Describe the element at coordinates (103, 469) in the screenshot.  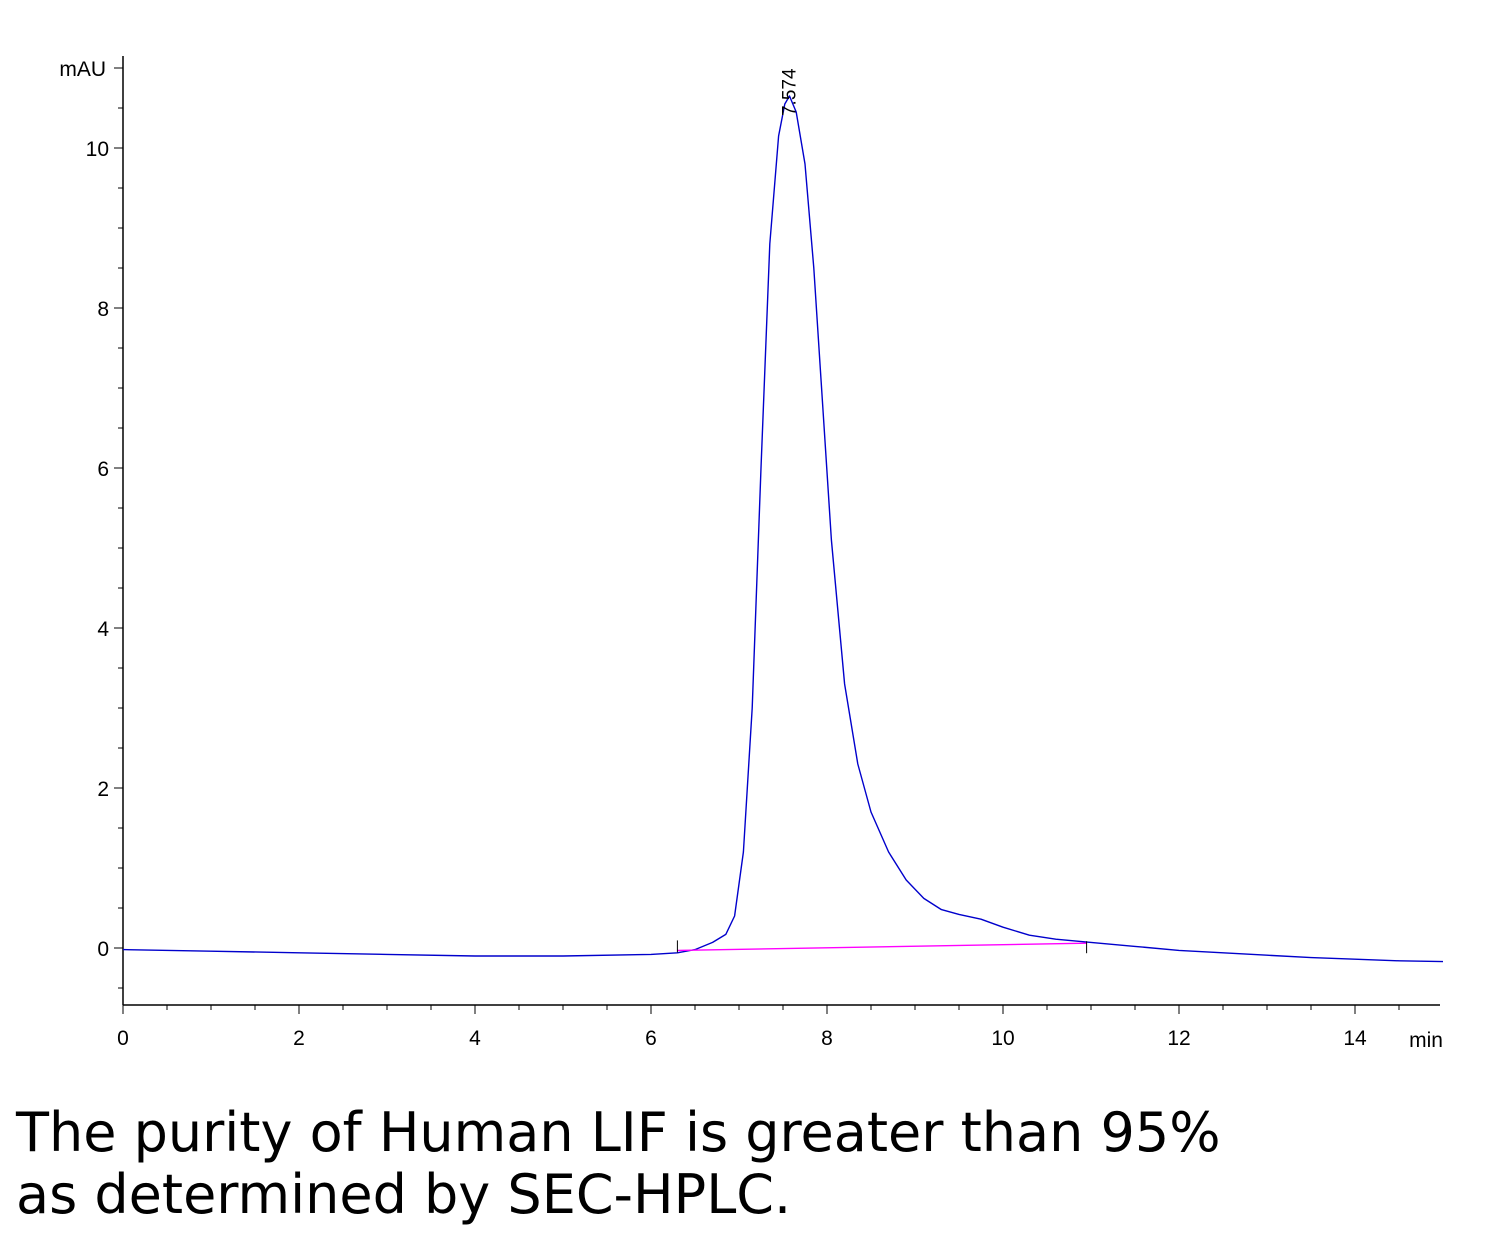
I see `y-tick-label: 6` at that location.